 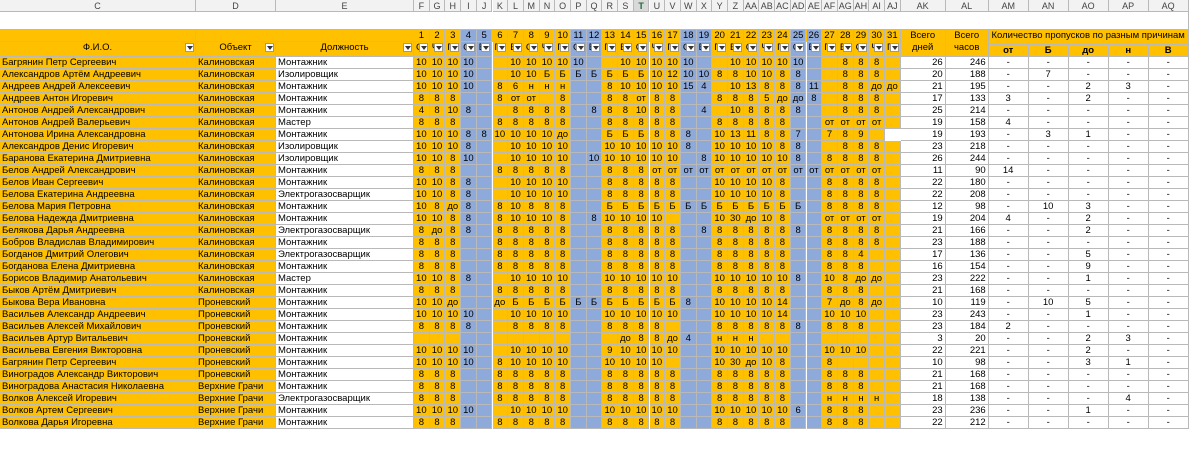 What do you see at coordinates (1088, 207) in the screenshot?
I see `absence-cell: 3` at bounding box center [1088, 207].